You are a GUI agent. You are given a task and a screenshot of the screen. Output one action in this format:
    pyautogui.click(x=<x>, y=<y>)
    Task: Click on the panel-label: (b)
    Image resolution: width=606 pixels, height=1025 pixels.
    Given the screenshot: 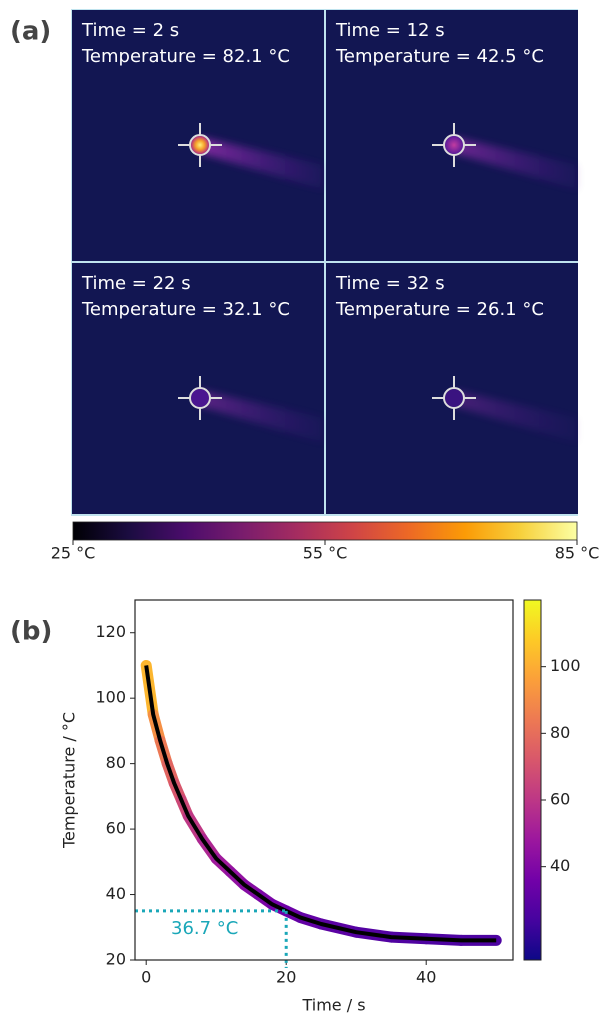 What is the action you would take?
    pyautogui.click(x=31, y=632)
    